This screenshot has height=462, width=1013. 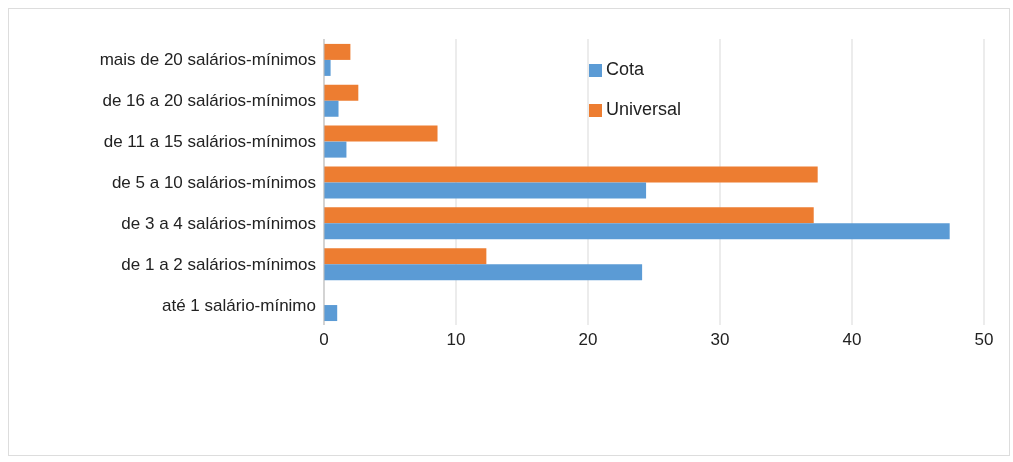 I want to click on x-tick-label: 50, so click(x=984, y=340).